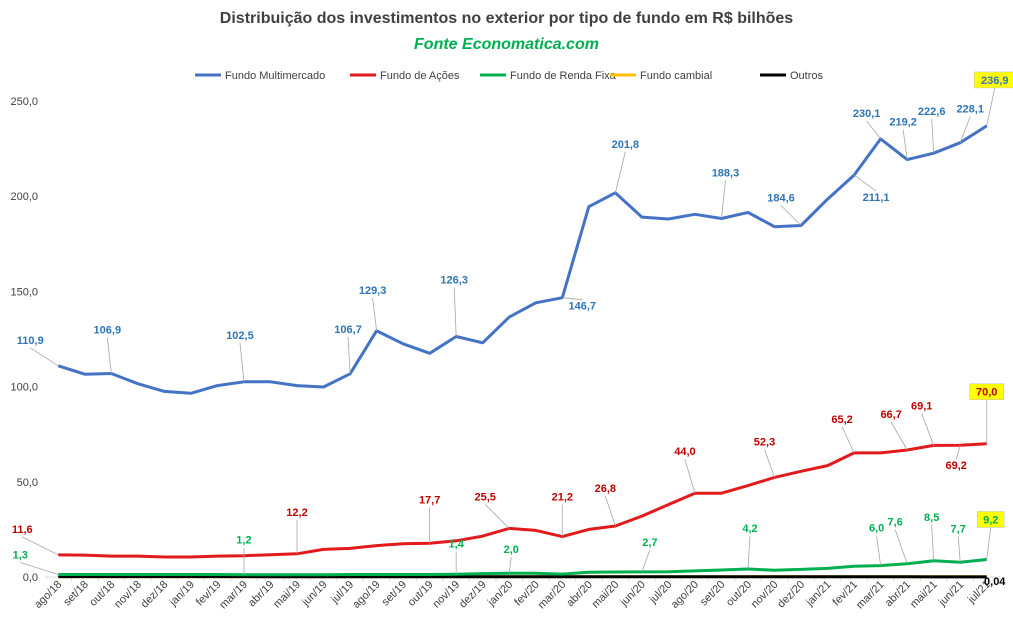  Describe the element at coordinates (314, 594) in the screenshot. I see `x-tick-label: jun/19` at that location.